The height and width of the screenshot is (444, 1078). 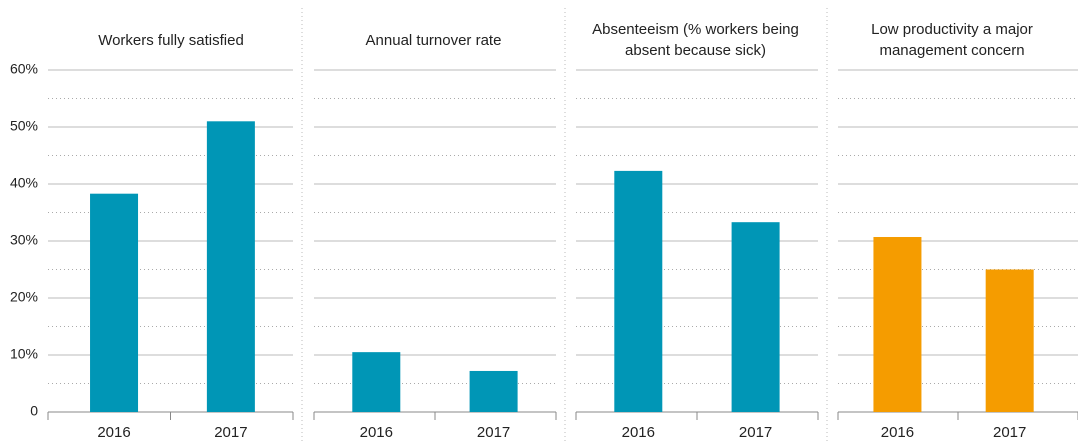 I want to click on y-tick-label: 60%, so click(x=24, y=69).